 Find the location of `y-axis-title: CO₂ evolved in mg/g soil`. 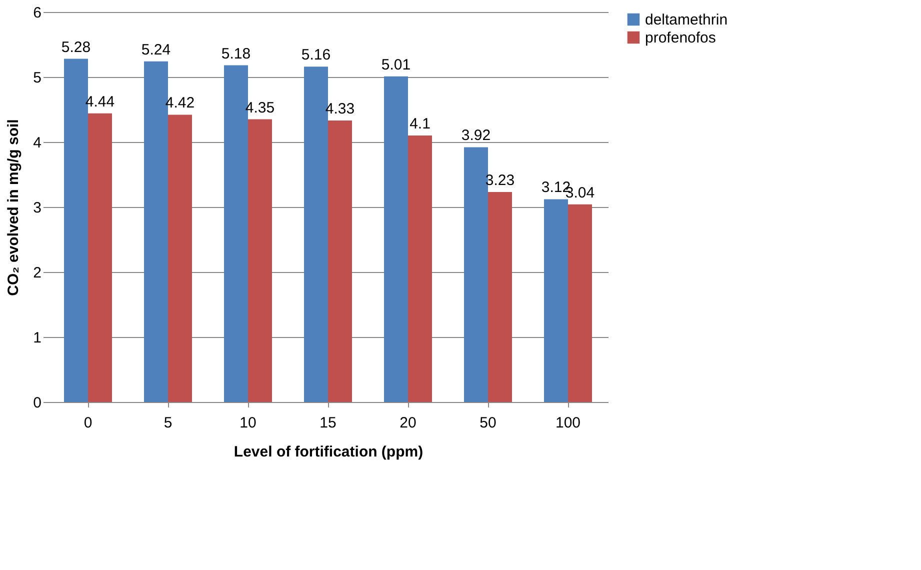

y-axis-title: CO₂ evolved in mg/g soil is located at coordinates (13, 207).